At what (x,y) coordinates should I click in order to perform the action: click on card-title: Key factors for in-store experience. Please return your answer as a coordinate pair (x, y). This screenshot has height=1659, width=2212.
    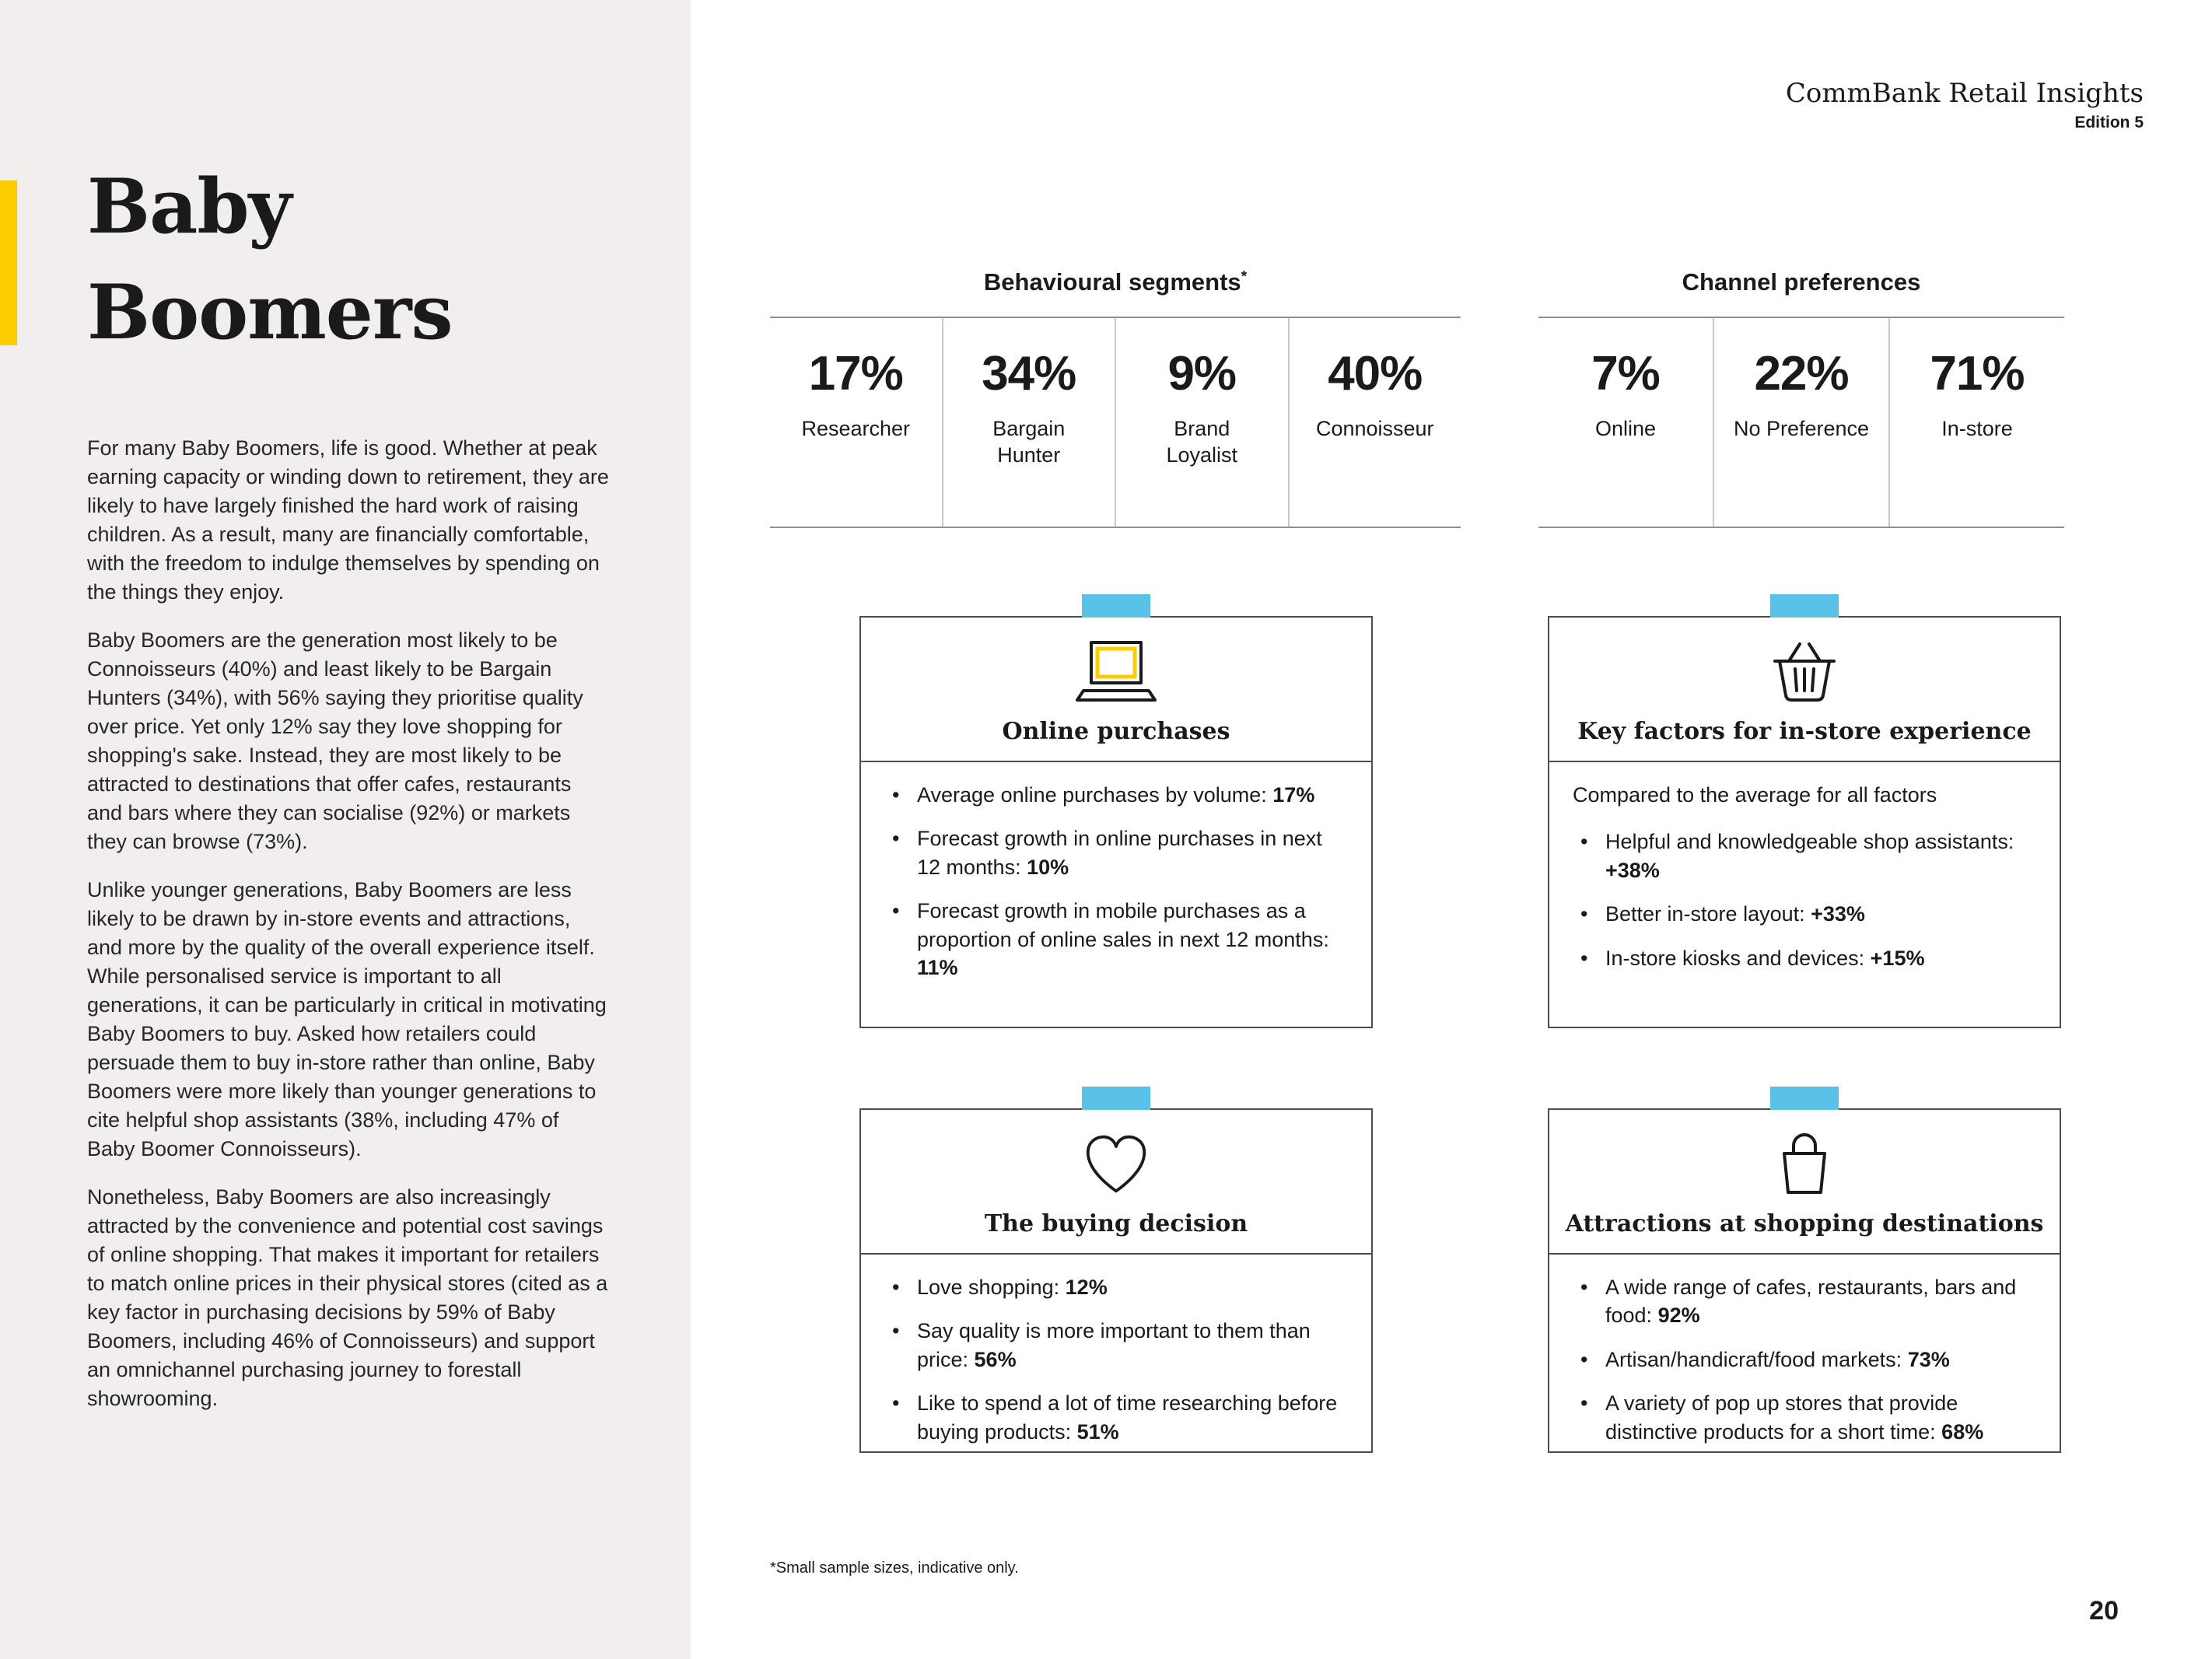
    Looking at the image, I should click on (1805, 732).